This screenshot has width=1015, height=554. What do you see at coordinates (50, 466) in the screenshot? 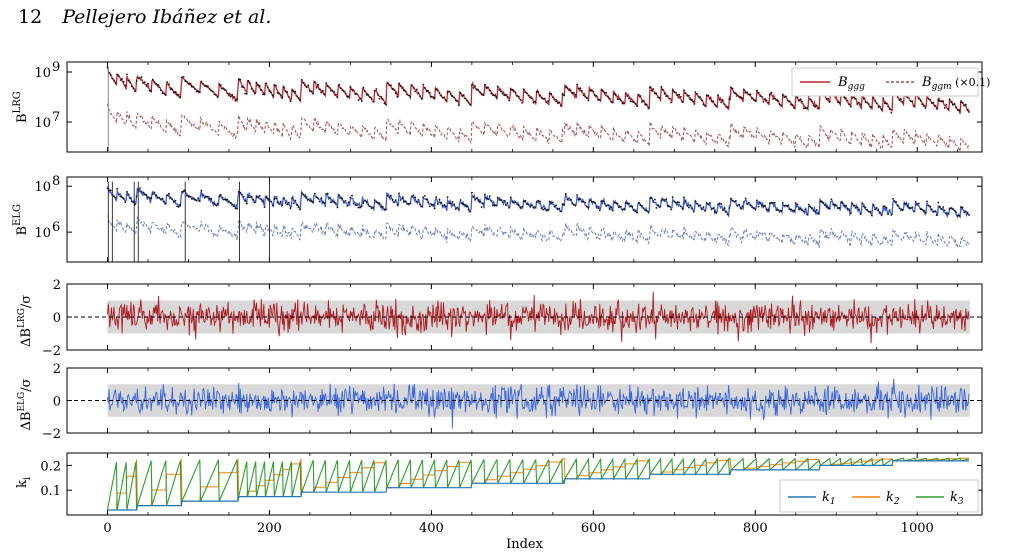
I see `y-tick-label: 0.2` at bounding box center [50, 466].